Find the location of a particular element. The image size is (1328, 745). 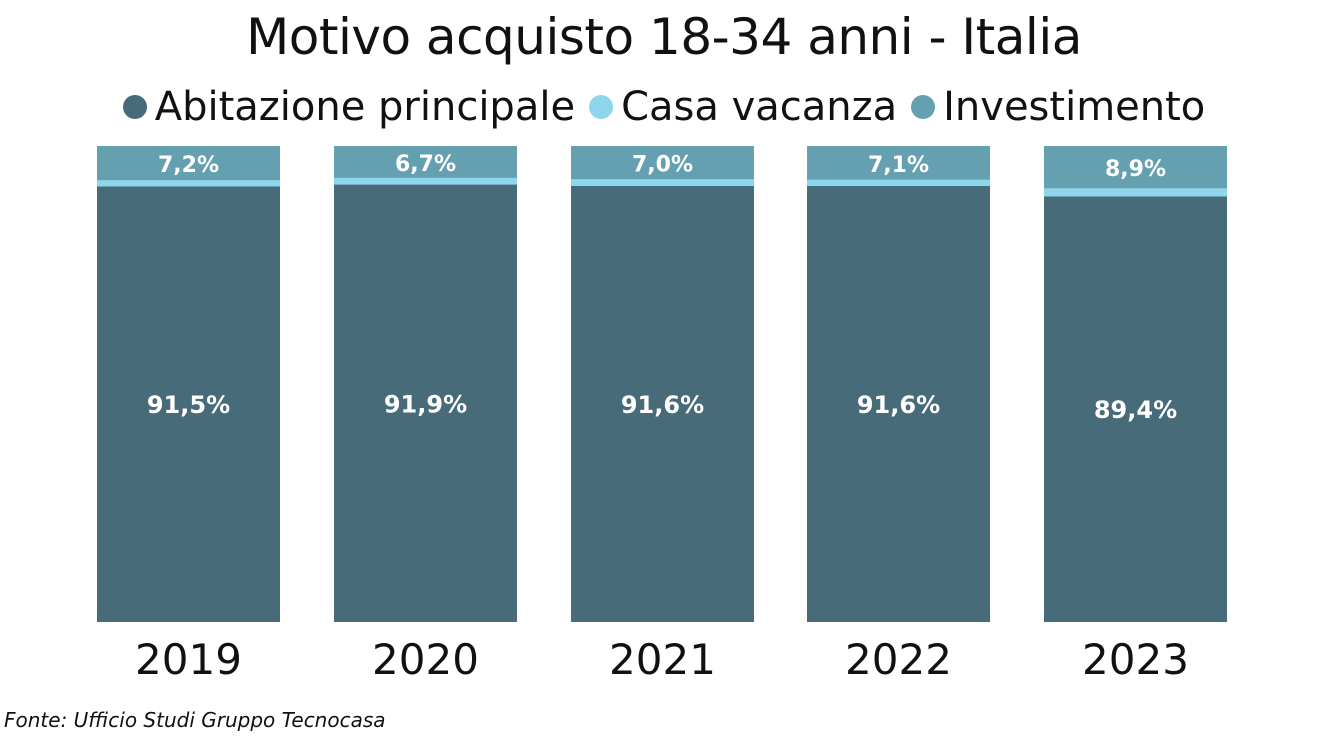

source-note: Fonte: Ufficio Studi Gruppo Tecnocasa is located at coordinates (195, 720).